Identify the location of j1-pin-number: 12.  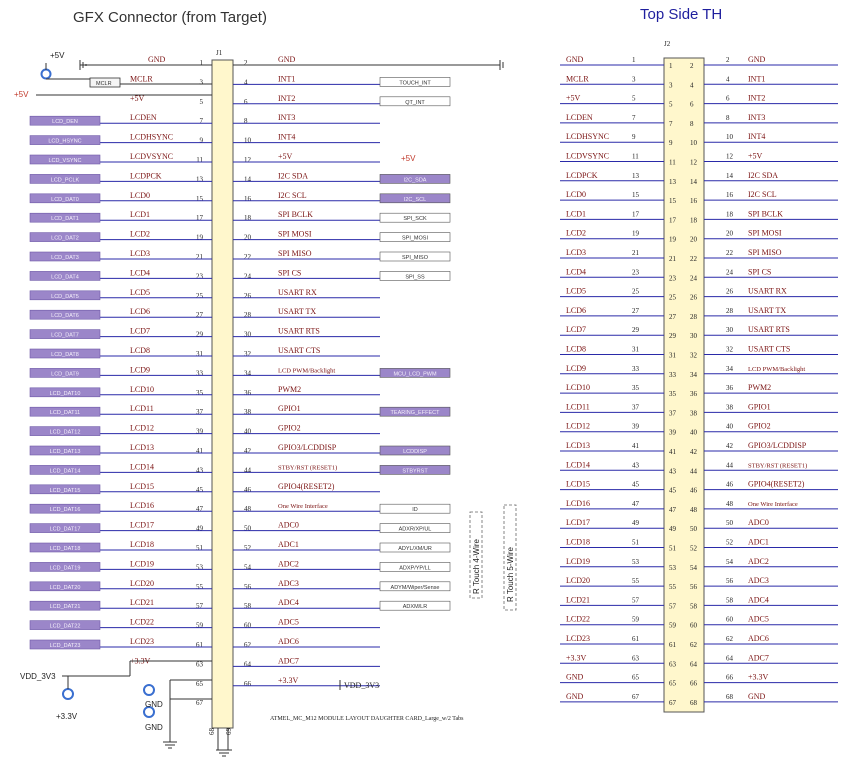
(248, 160).